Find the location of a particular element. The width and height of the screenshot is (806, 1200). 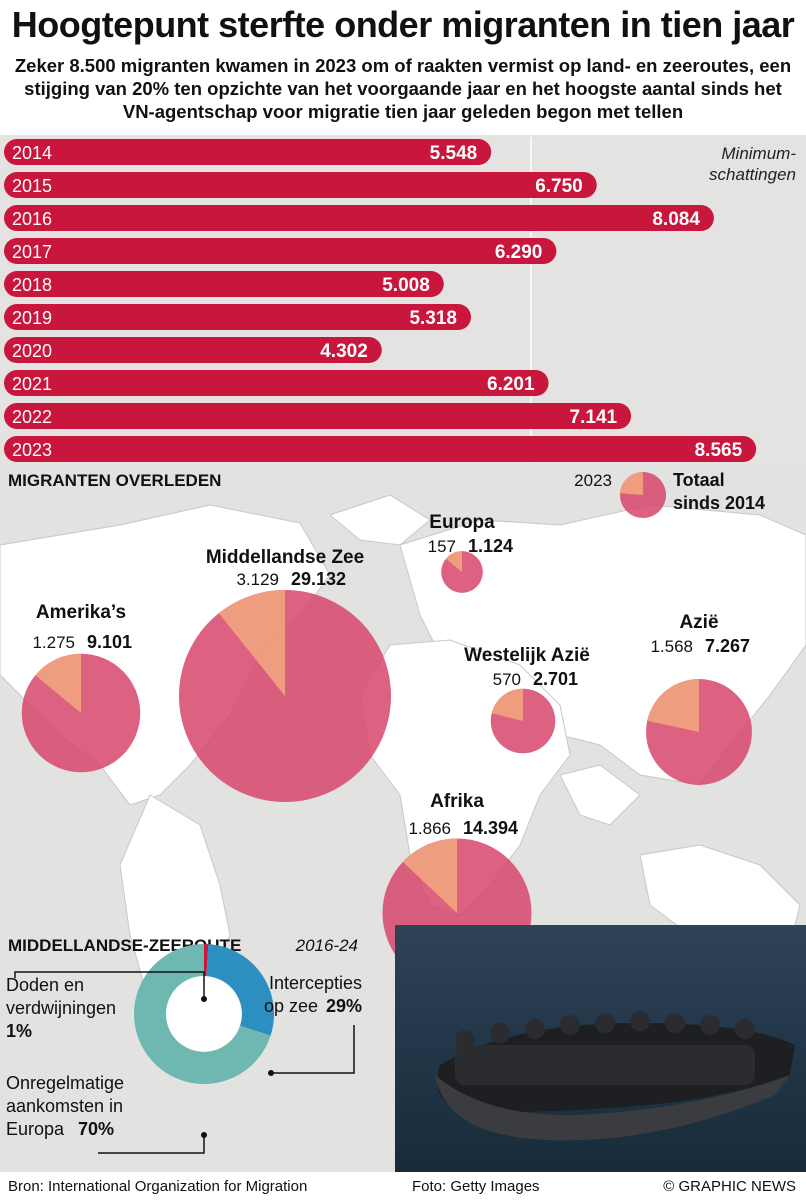

mediterranean-2023-value: 3.129 is located at coordinates (257, 579).